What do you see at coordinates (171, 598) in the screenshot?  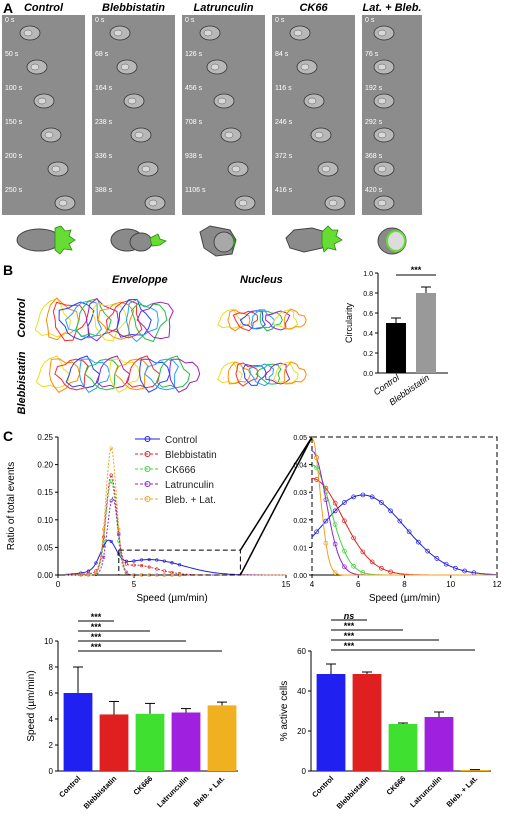 I see `x-axis-label: Speed (µm/min)` at bounding box center [171, 598].